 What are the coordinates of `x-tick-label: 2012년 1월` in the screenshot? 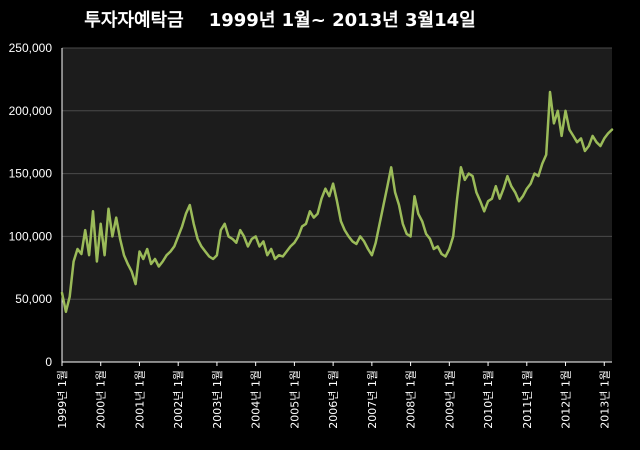 It's located at (566, 399).